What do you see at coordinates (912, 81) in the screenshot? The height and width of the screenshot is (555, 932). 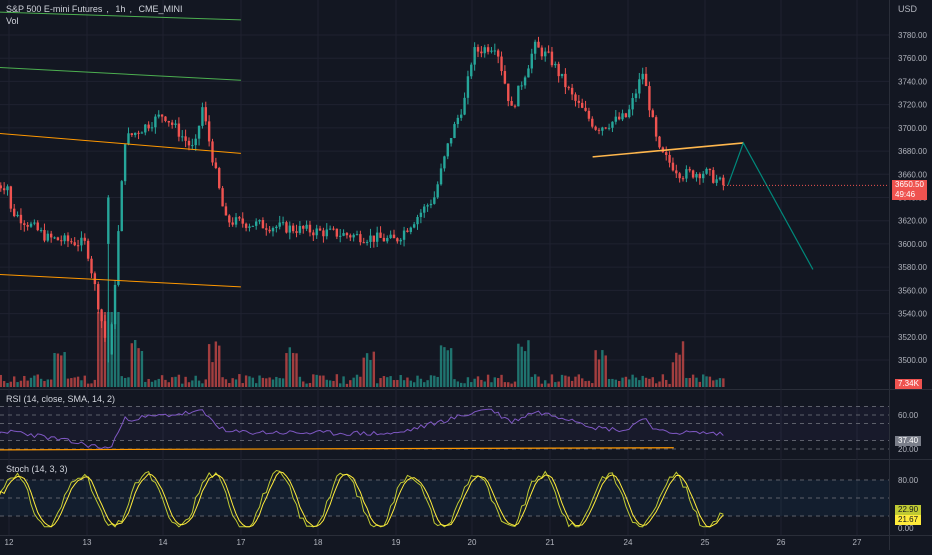 I see `y-tick-label: 3740.00` at bounding box center [912, 81].